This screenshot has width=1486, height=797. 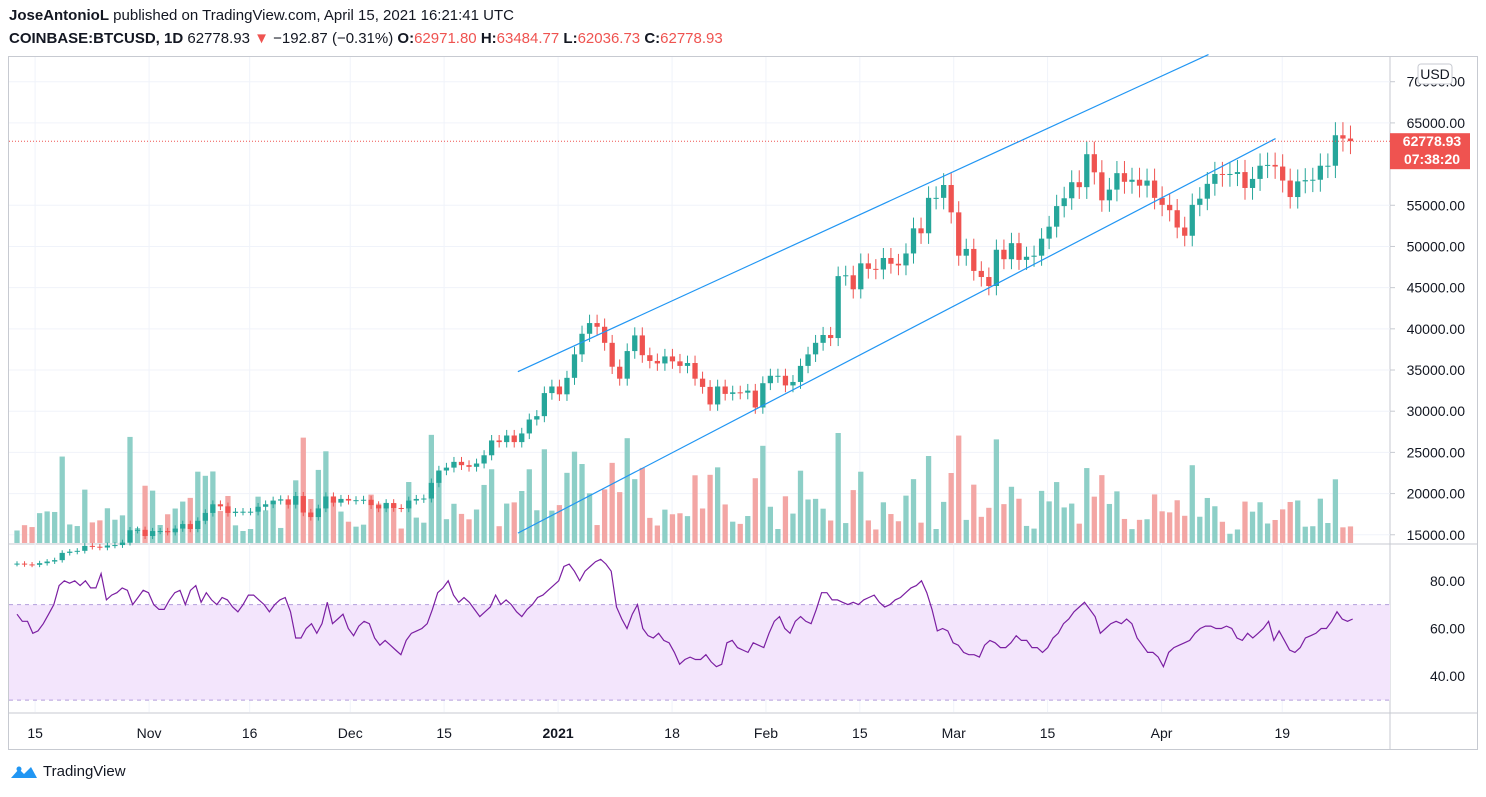 What do you see at coordinates (350, 733) in the screenshot?
I see `time-tick-label: Dec` at bounding box center [350, 733].